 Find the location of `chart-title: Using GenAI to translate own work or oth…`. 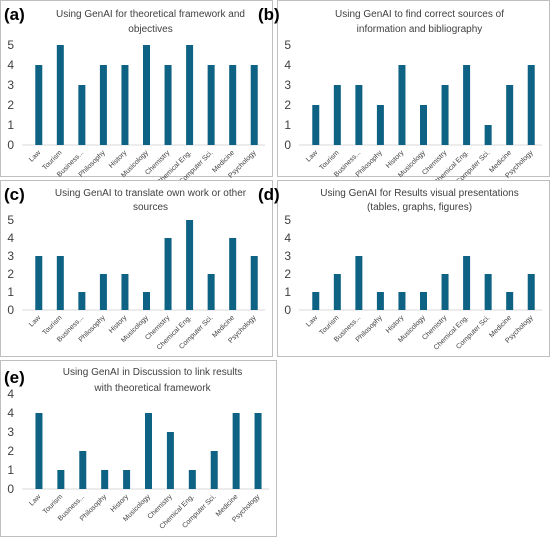

chart-title: Using GenAI to translate own work or oth… is located at coordinates (151, 193).